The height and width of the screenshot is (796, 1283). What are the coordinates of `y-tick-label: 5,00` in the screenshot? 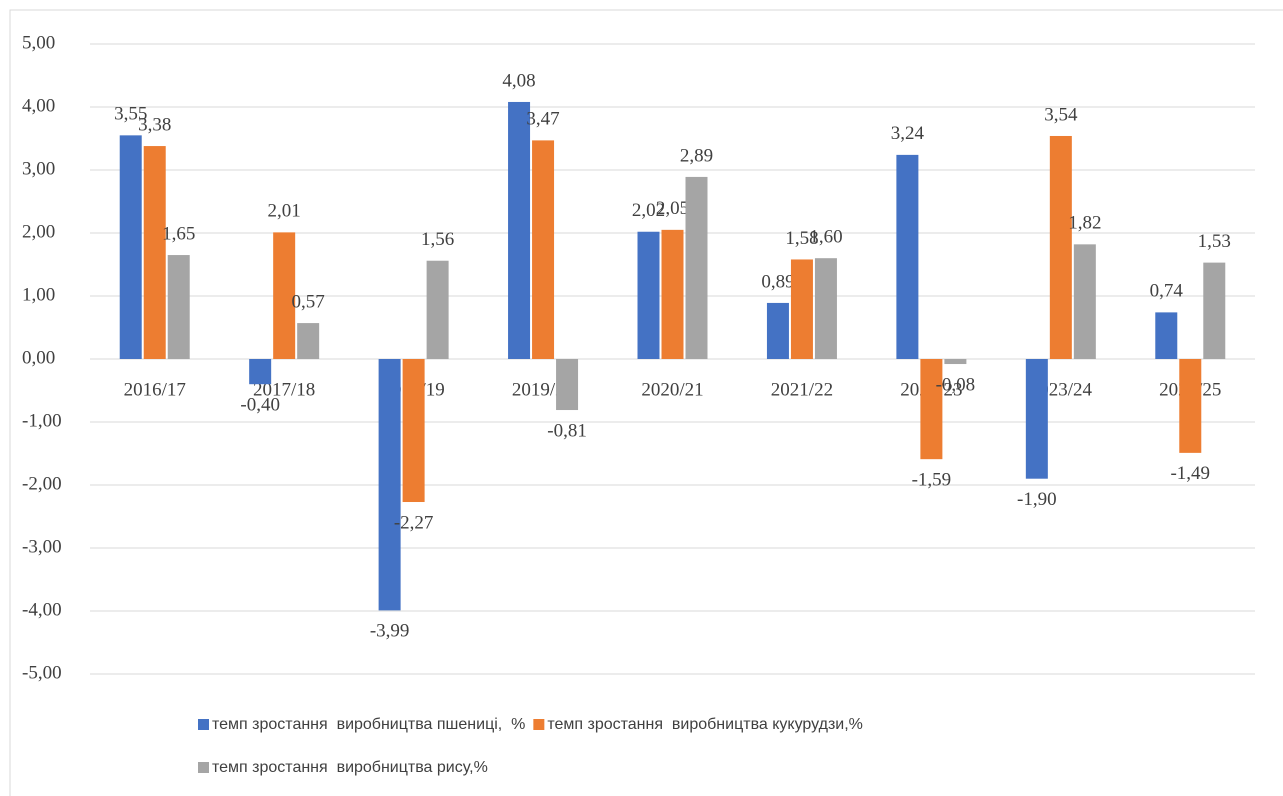 It's located at (38, 42).